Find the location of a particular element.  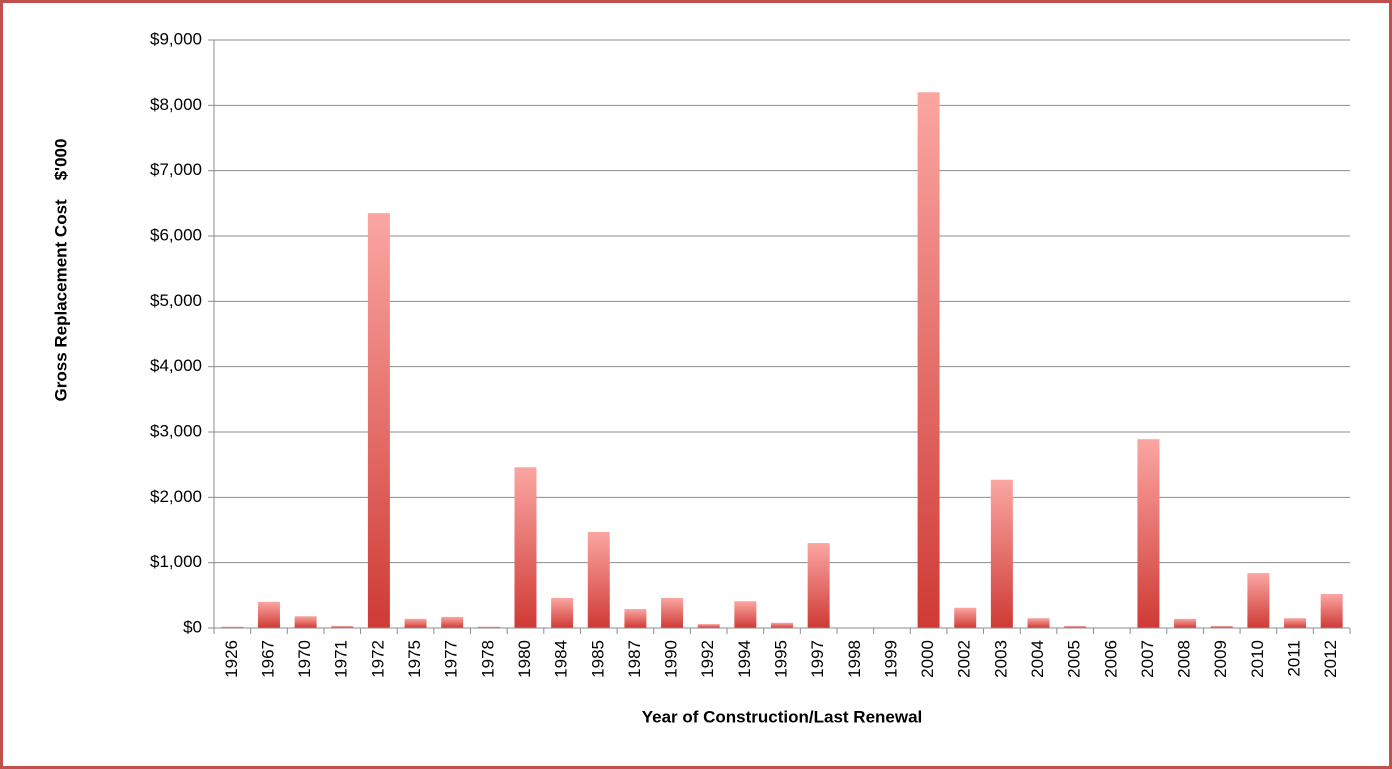

y-tick-label: $0 is located at coordinates (192, 626).